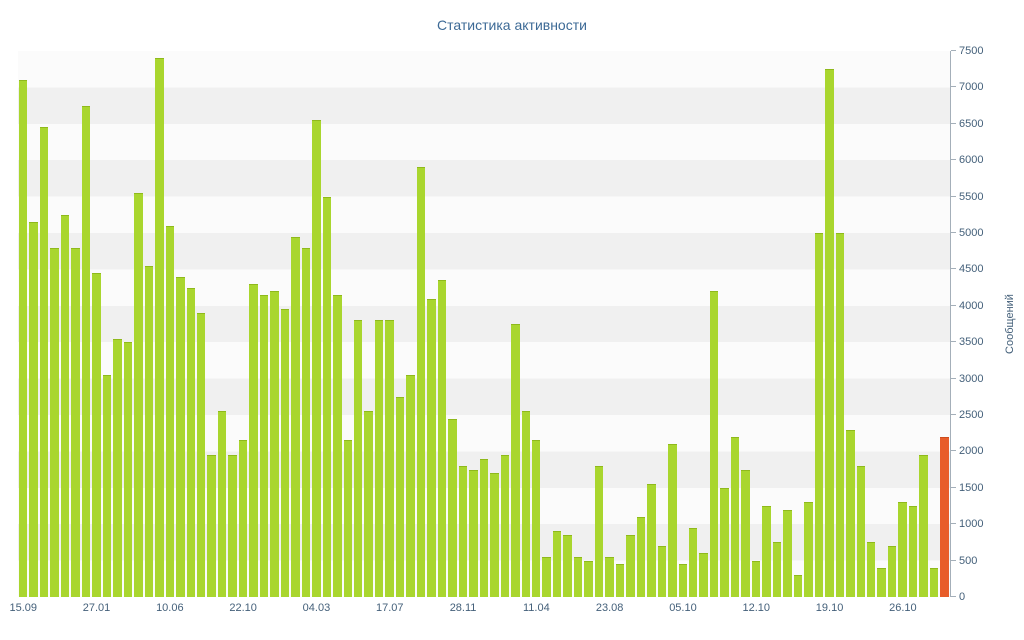 This screenshot has width=1024, height=640. Describe the element at coordinates (389, 608) in the screenshot. I see `x-tick-label: 17.07` at that location.